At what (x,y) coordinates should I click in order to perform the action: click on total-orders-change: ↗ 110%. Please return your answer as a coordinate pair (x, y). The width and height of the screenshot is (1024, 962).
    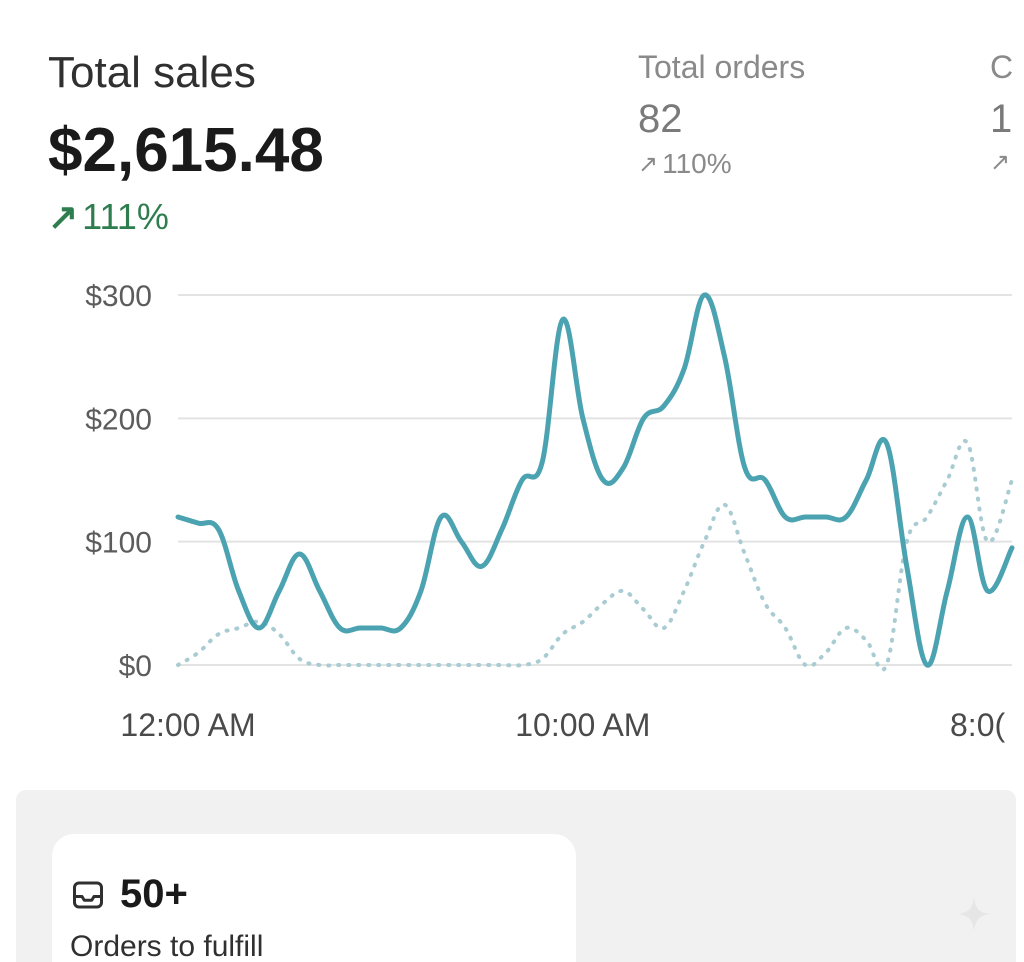
    Looking at the image, I should click on (721, 164).